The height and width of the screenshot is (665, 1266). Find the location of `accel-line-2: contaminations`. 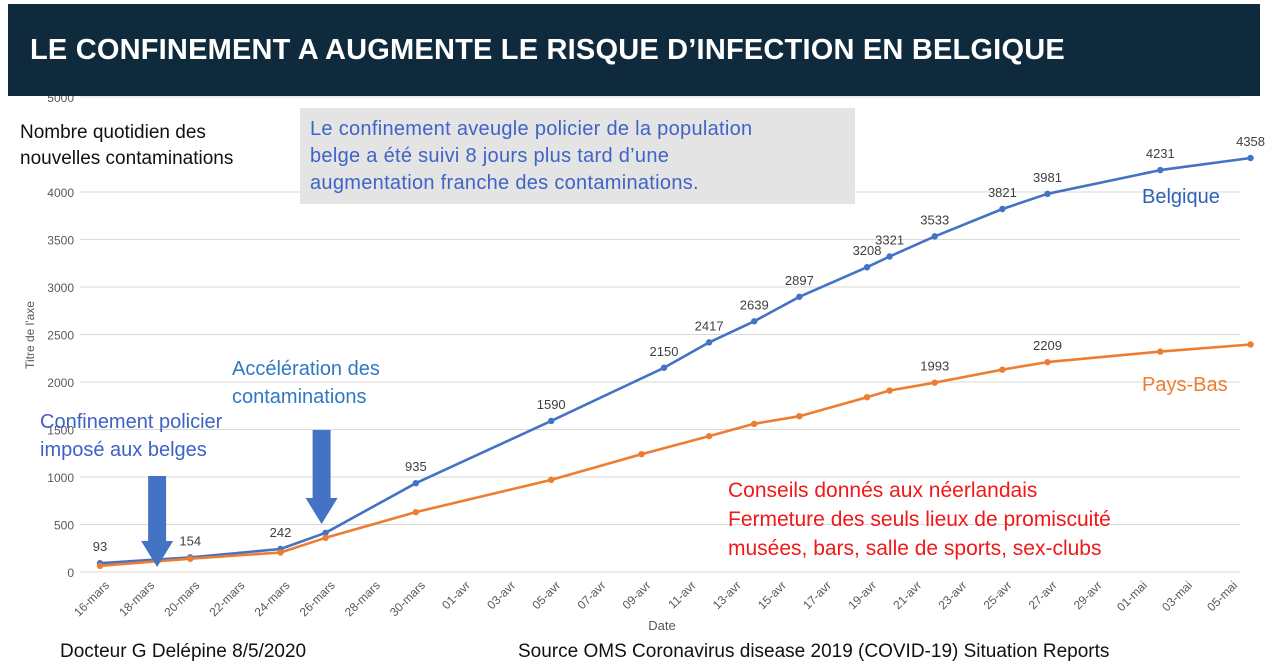

accel-line-2: contaminations is located at coordinates (299, 397).